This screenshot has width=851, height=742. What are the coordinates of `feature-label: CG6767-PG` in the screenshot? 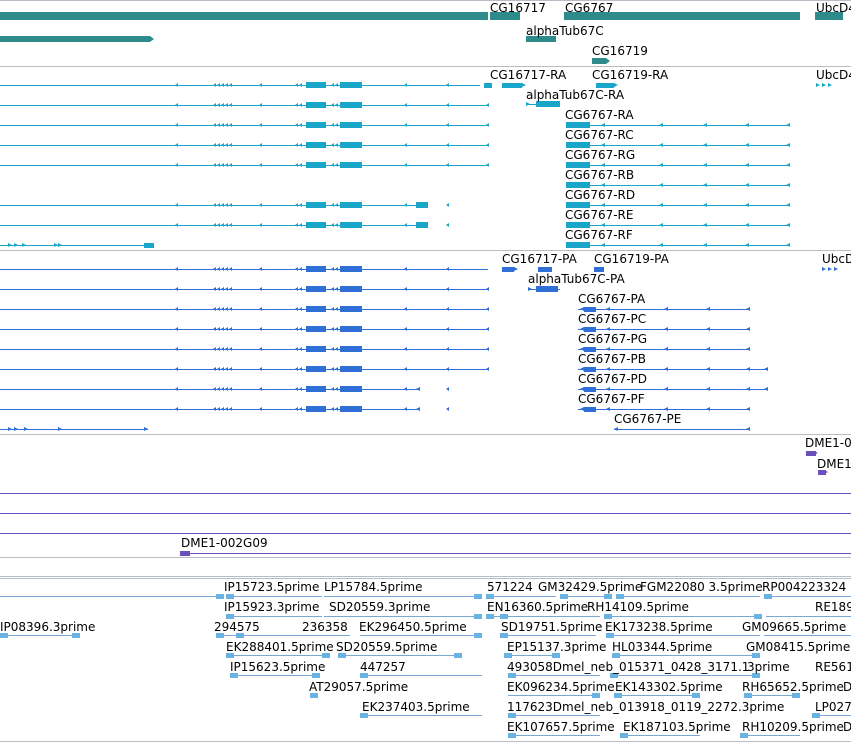 It's located at (613, 339).